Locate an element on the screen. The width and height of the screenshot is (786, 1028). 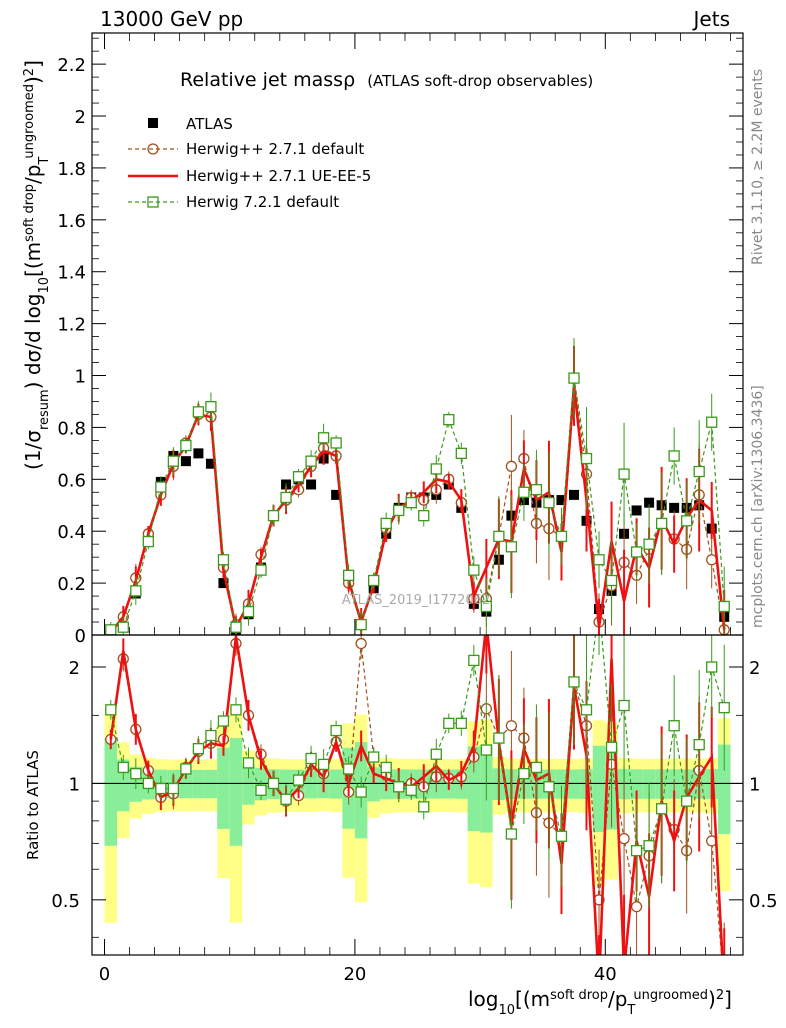
legend-hwue-label: Herwig++ 2.7.1 UE-EE-5 is located at coordinates (278, 176).